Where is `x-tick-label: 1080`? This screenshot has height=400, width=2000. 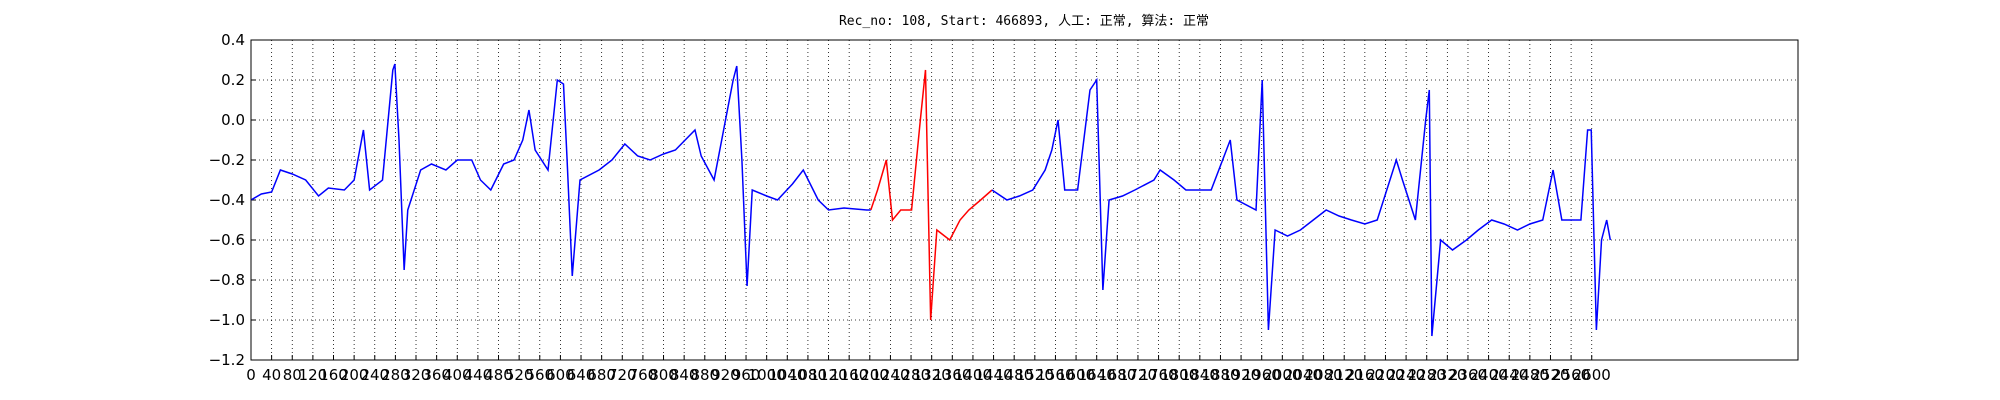 x-tick-label: 1080 is located at coordinates (808, 375).